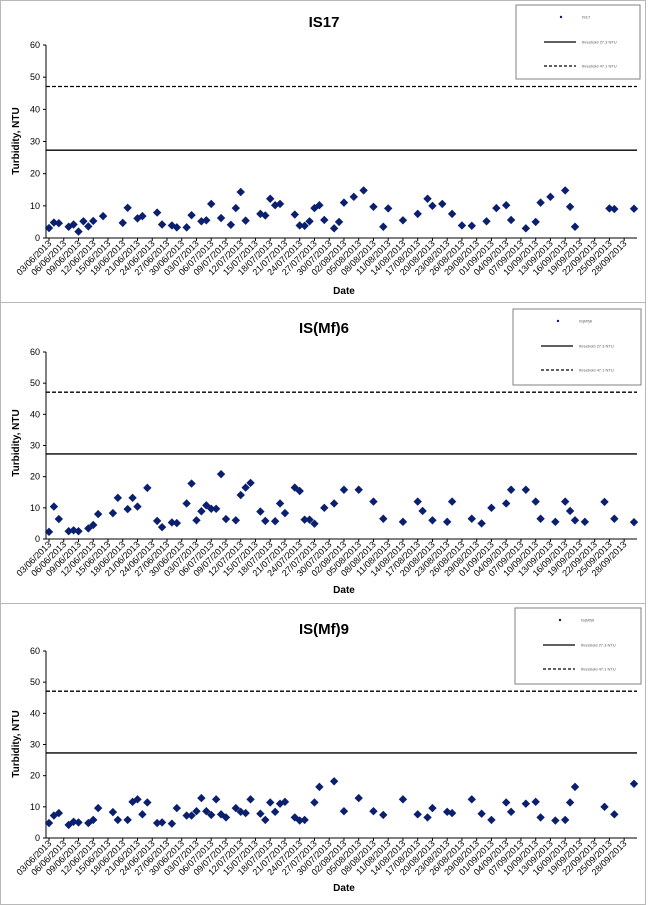 This screenshot has width=648, height=905. Describe the element at coordinates (324, 629) in the screenshot. I see `chart-title: IS(Mf)9` at that location.